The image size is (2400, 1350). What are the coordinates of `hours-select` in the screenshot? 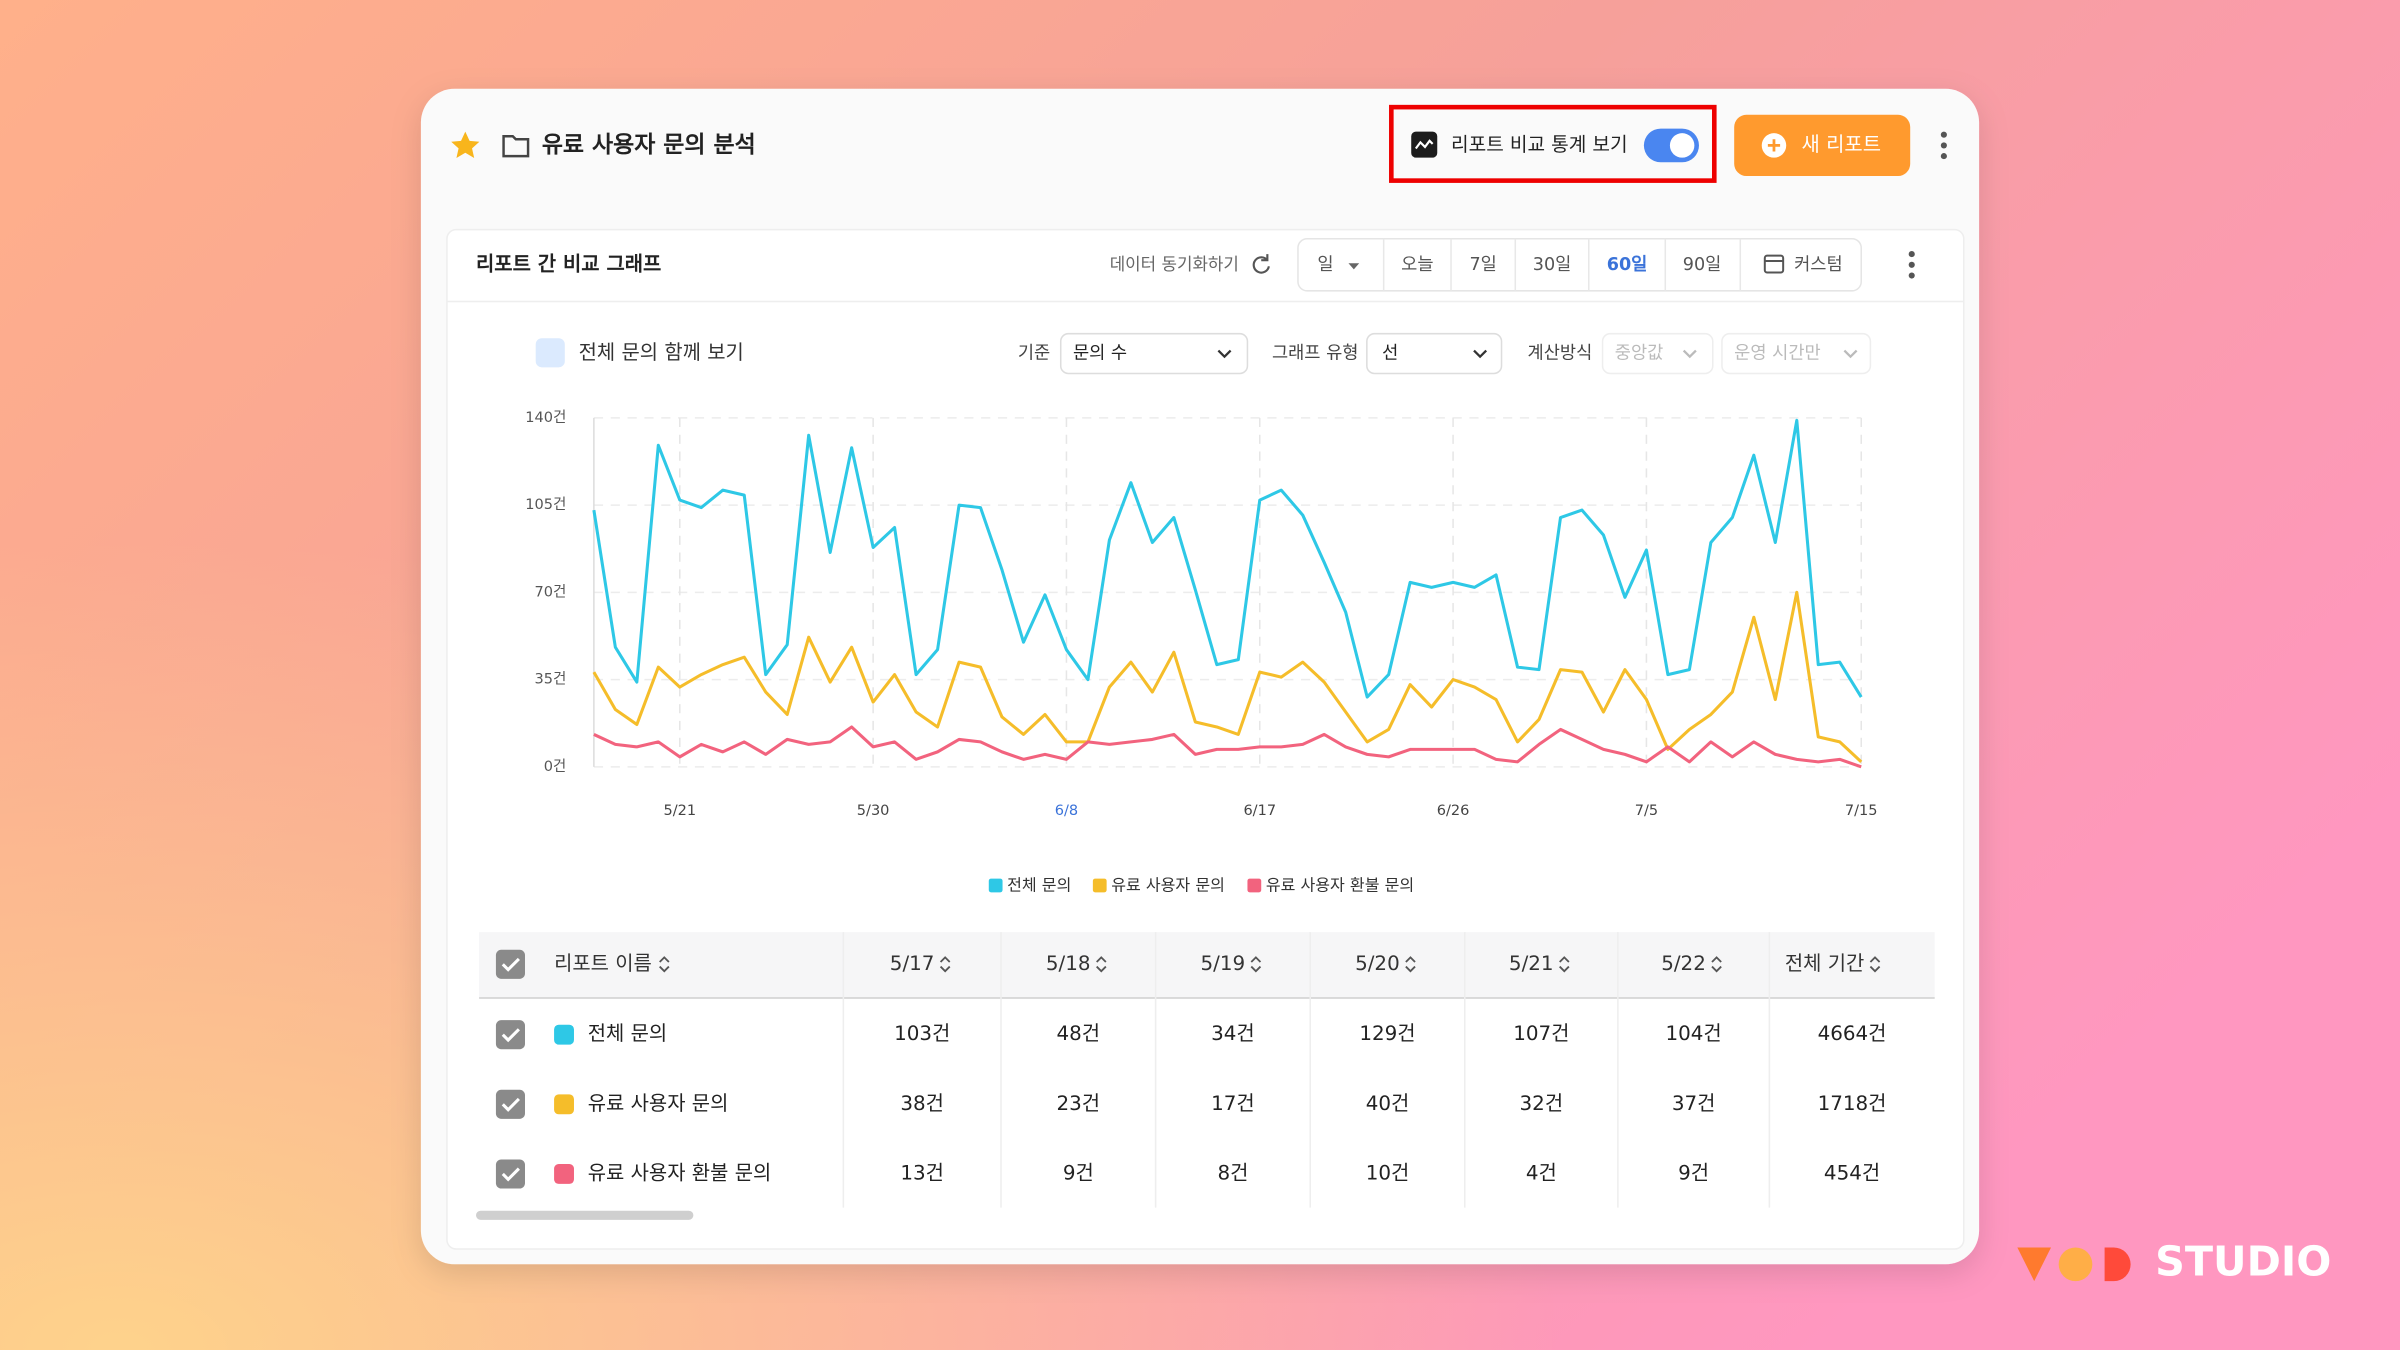 It's located at (1796, 353).